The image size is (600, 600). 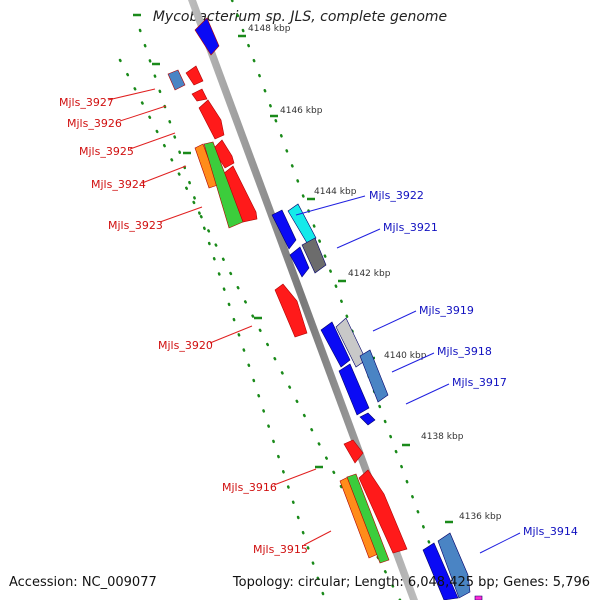 I want to click on gene-mjls-3918-block, so click(x=354, y=389).